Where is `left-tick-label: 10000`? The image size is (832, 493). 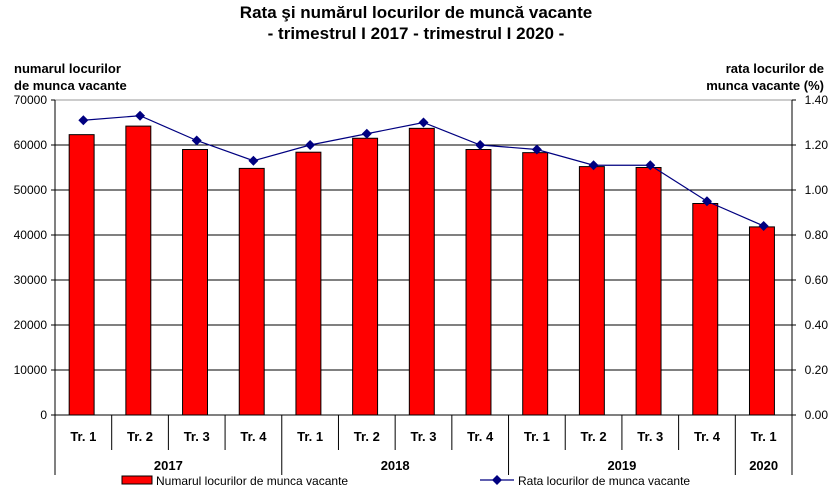
left-tick-label: 10000 is located at coordinates (31, 370).